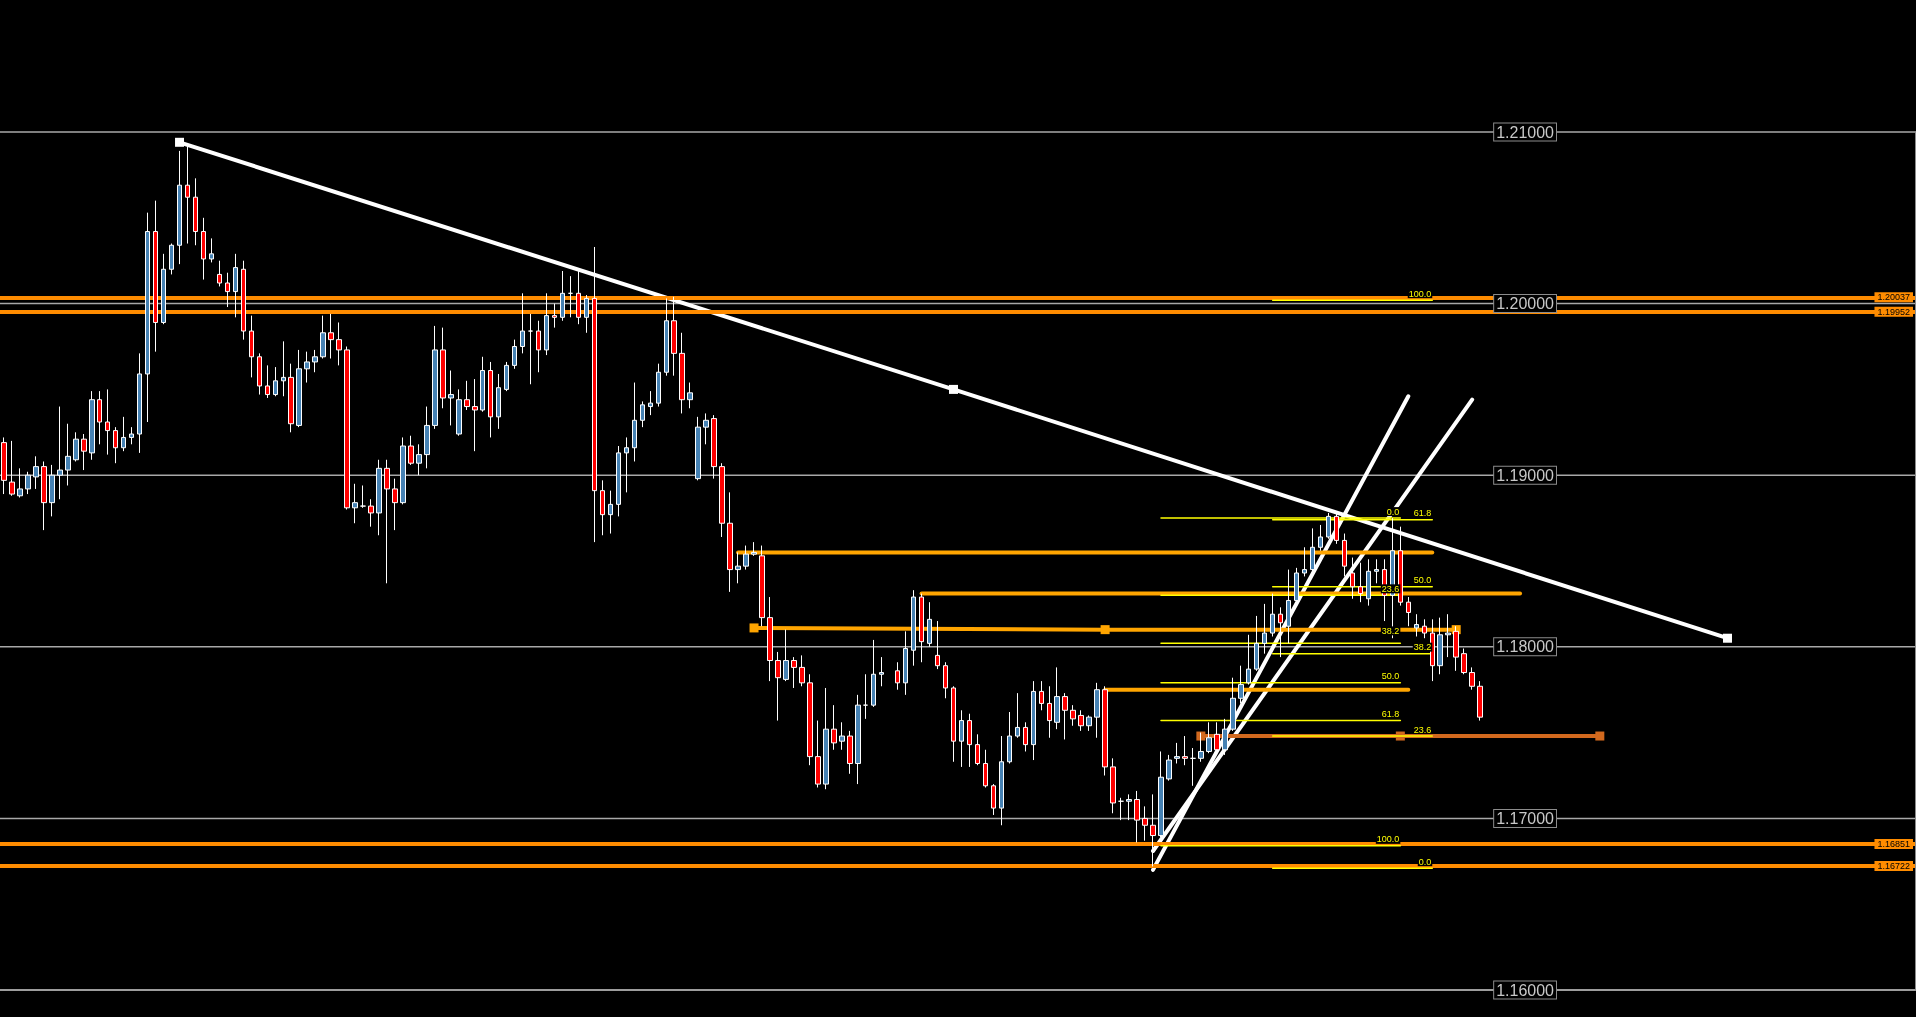 The height and width of the screenshot is (1017, 1916). Describe the element at coordinates (1525, 132) in the screenshot. I see `y-tick-label: 1.21000` at that location.